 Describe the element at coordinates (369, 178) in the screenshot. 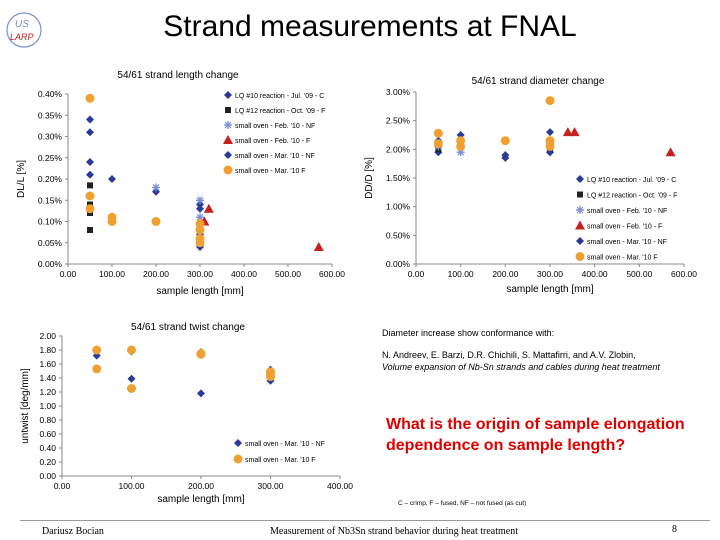

I see `diameter-y-axis-label: DD/D [%]` at that location.